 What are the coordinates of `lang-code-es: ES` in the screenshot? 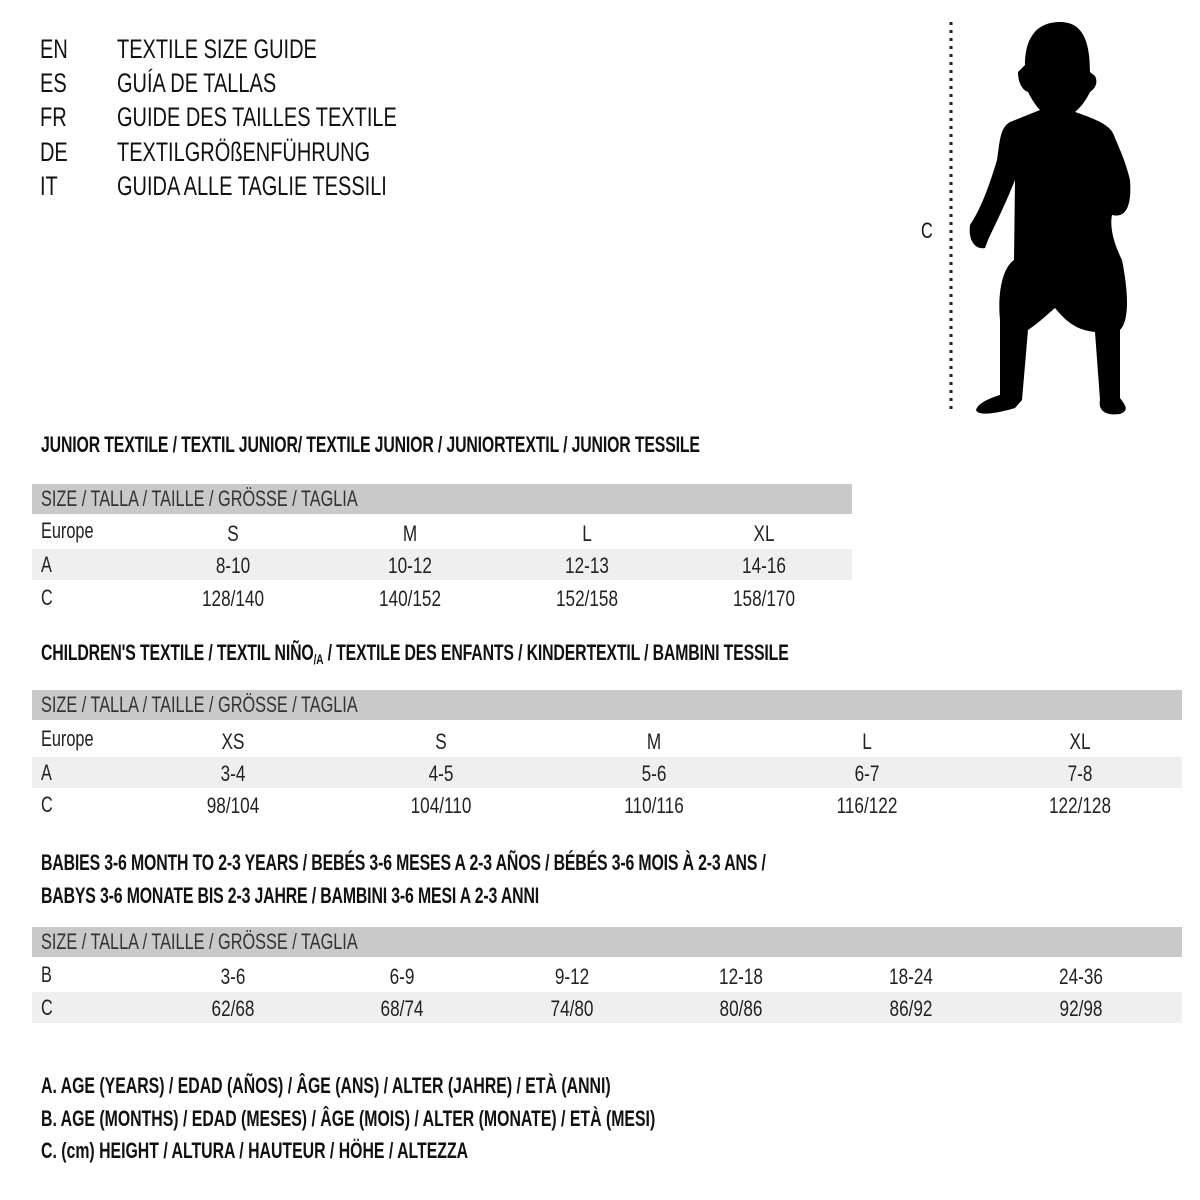 It's located at (53, 83).